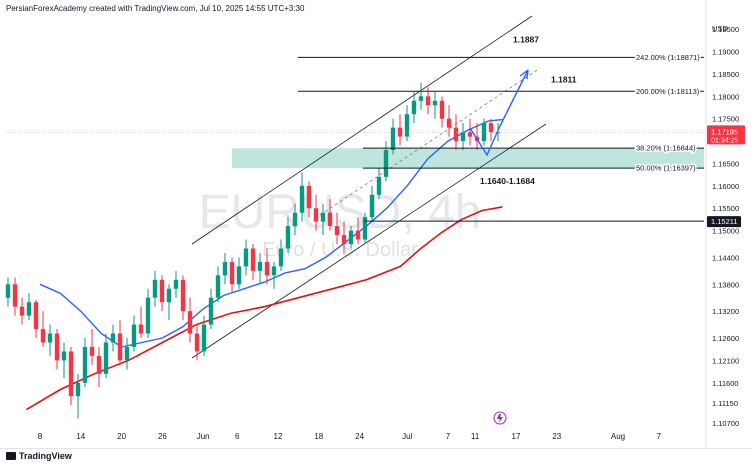 This screenshot has height=466, width=752. Describe the element at coordinates (725, 231) in the screenshot. I see `price-tick: 1.15000` at that location.